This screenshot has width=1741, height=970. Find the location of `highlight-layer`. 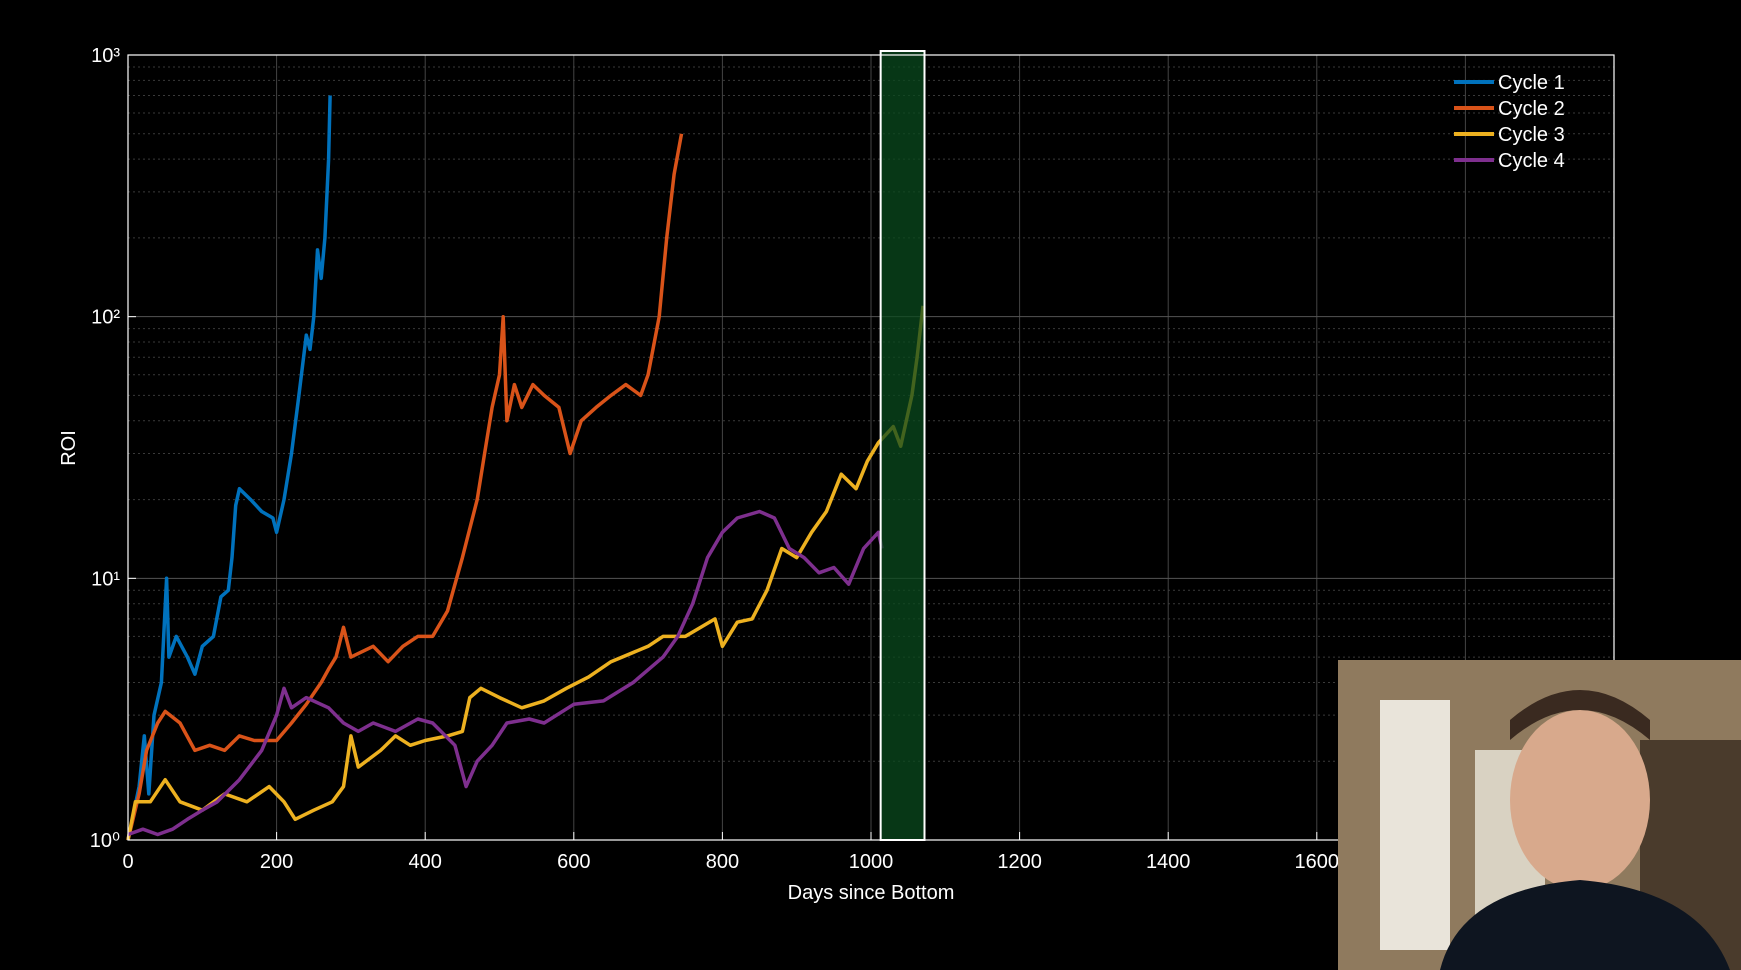

highlight-layer is located at coordinates (902, 445).